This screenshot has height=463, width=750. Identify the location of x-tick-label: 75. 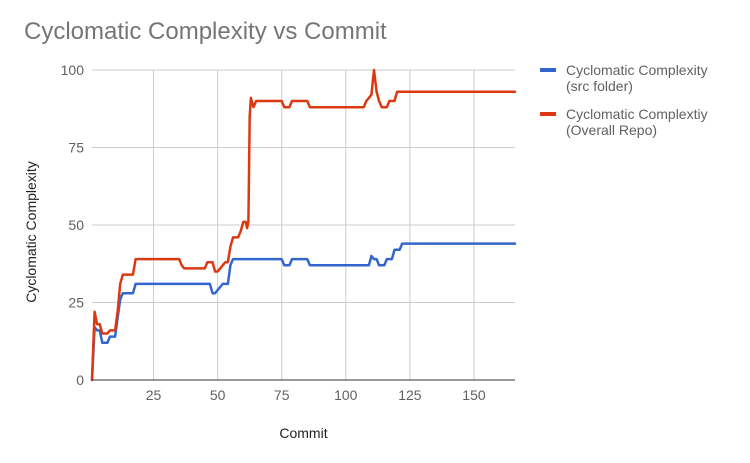
(282, 395).